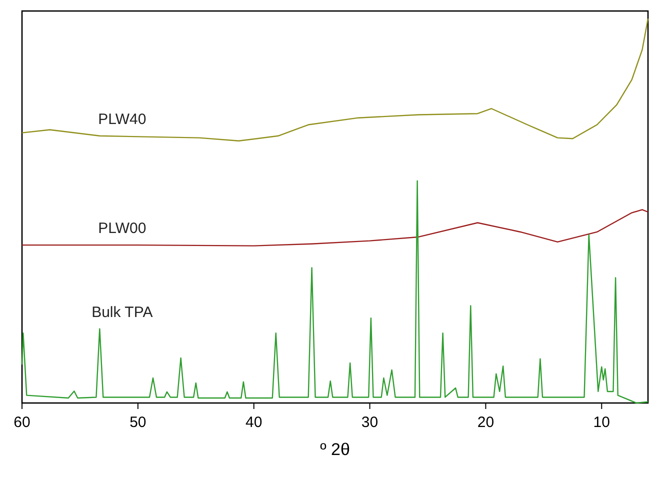 The image size is (651, 483). I want to click on x-tick-label: 60, so click(22, 422).